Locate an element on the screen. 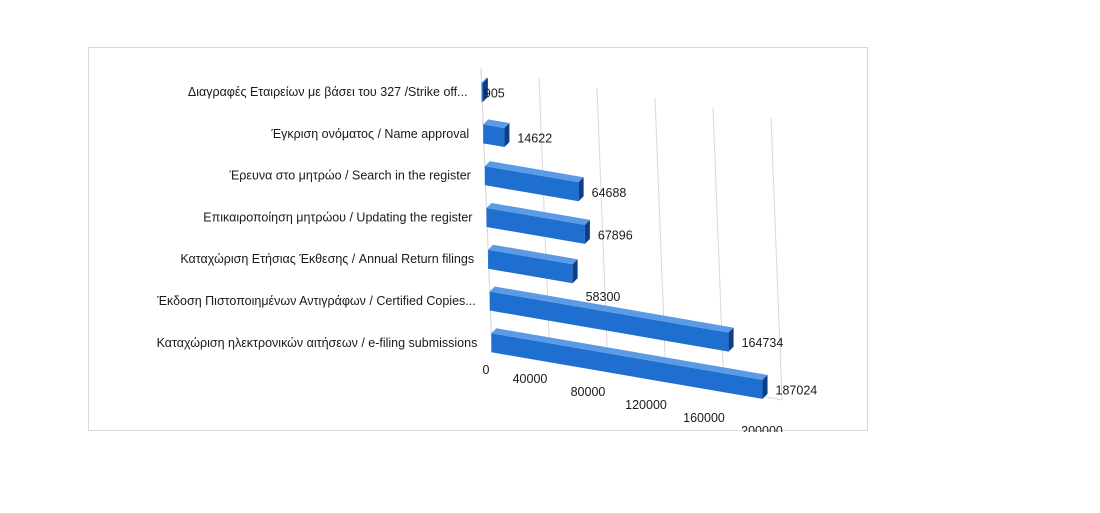 The image size is (1100, 513). x-tick-label: 200000 is located at coordinates (762, 428).